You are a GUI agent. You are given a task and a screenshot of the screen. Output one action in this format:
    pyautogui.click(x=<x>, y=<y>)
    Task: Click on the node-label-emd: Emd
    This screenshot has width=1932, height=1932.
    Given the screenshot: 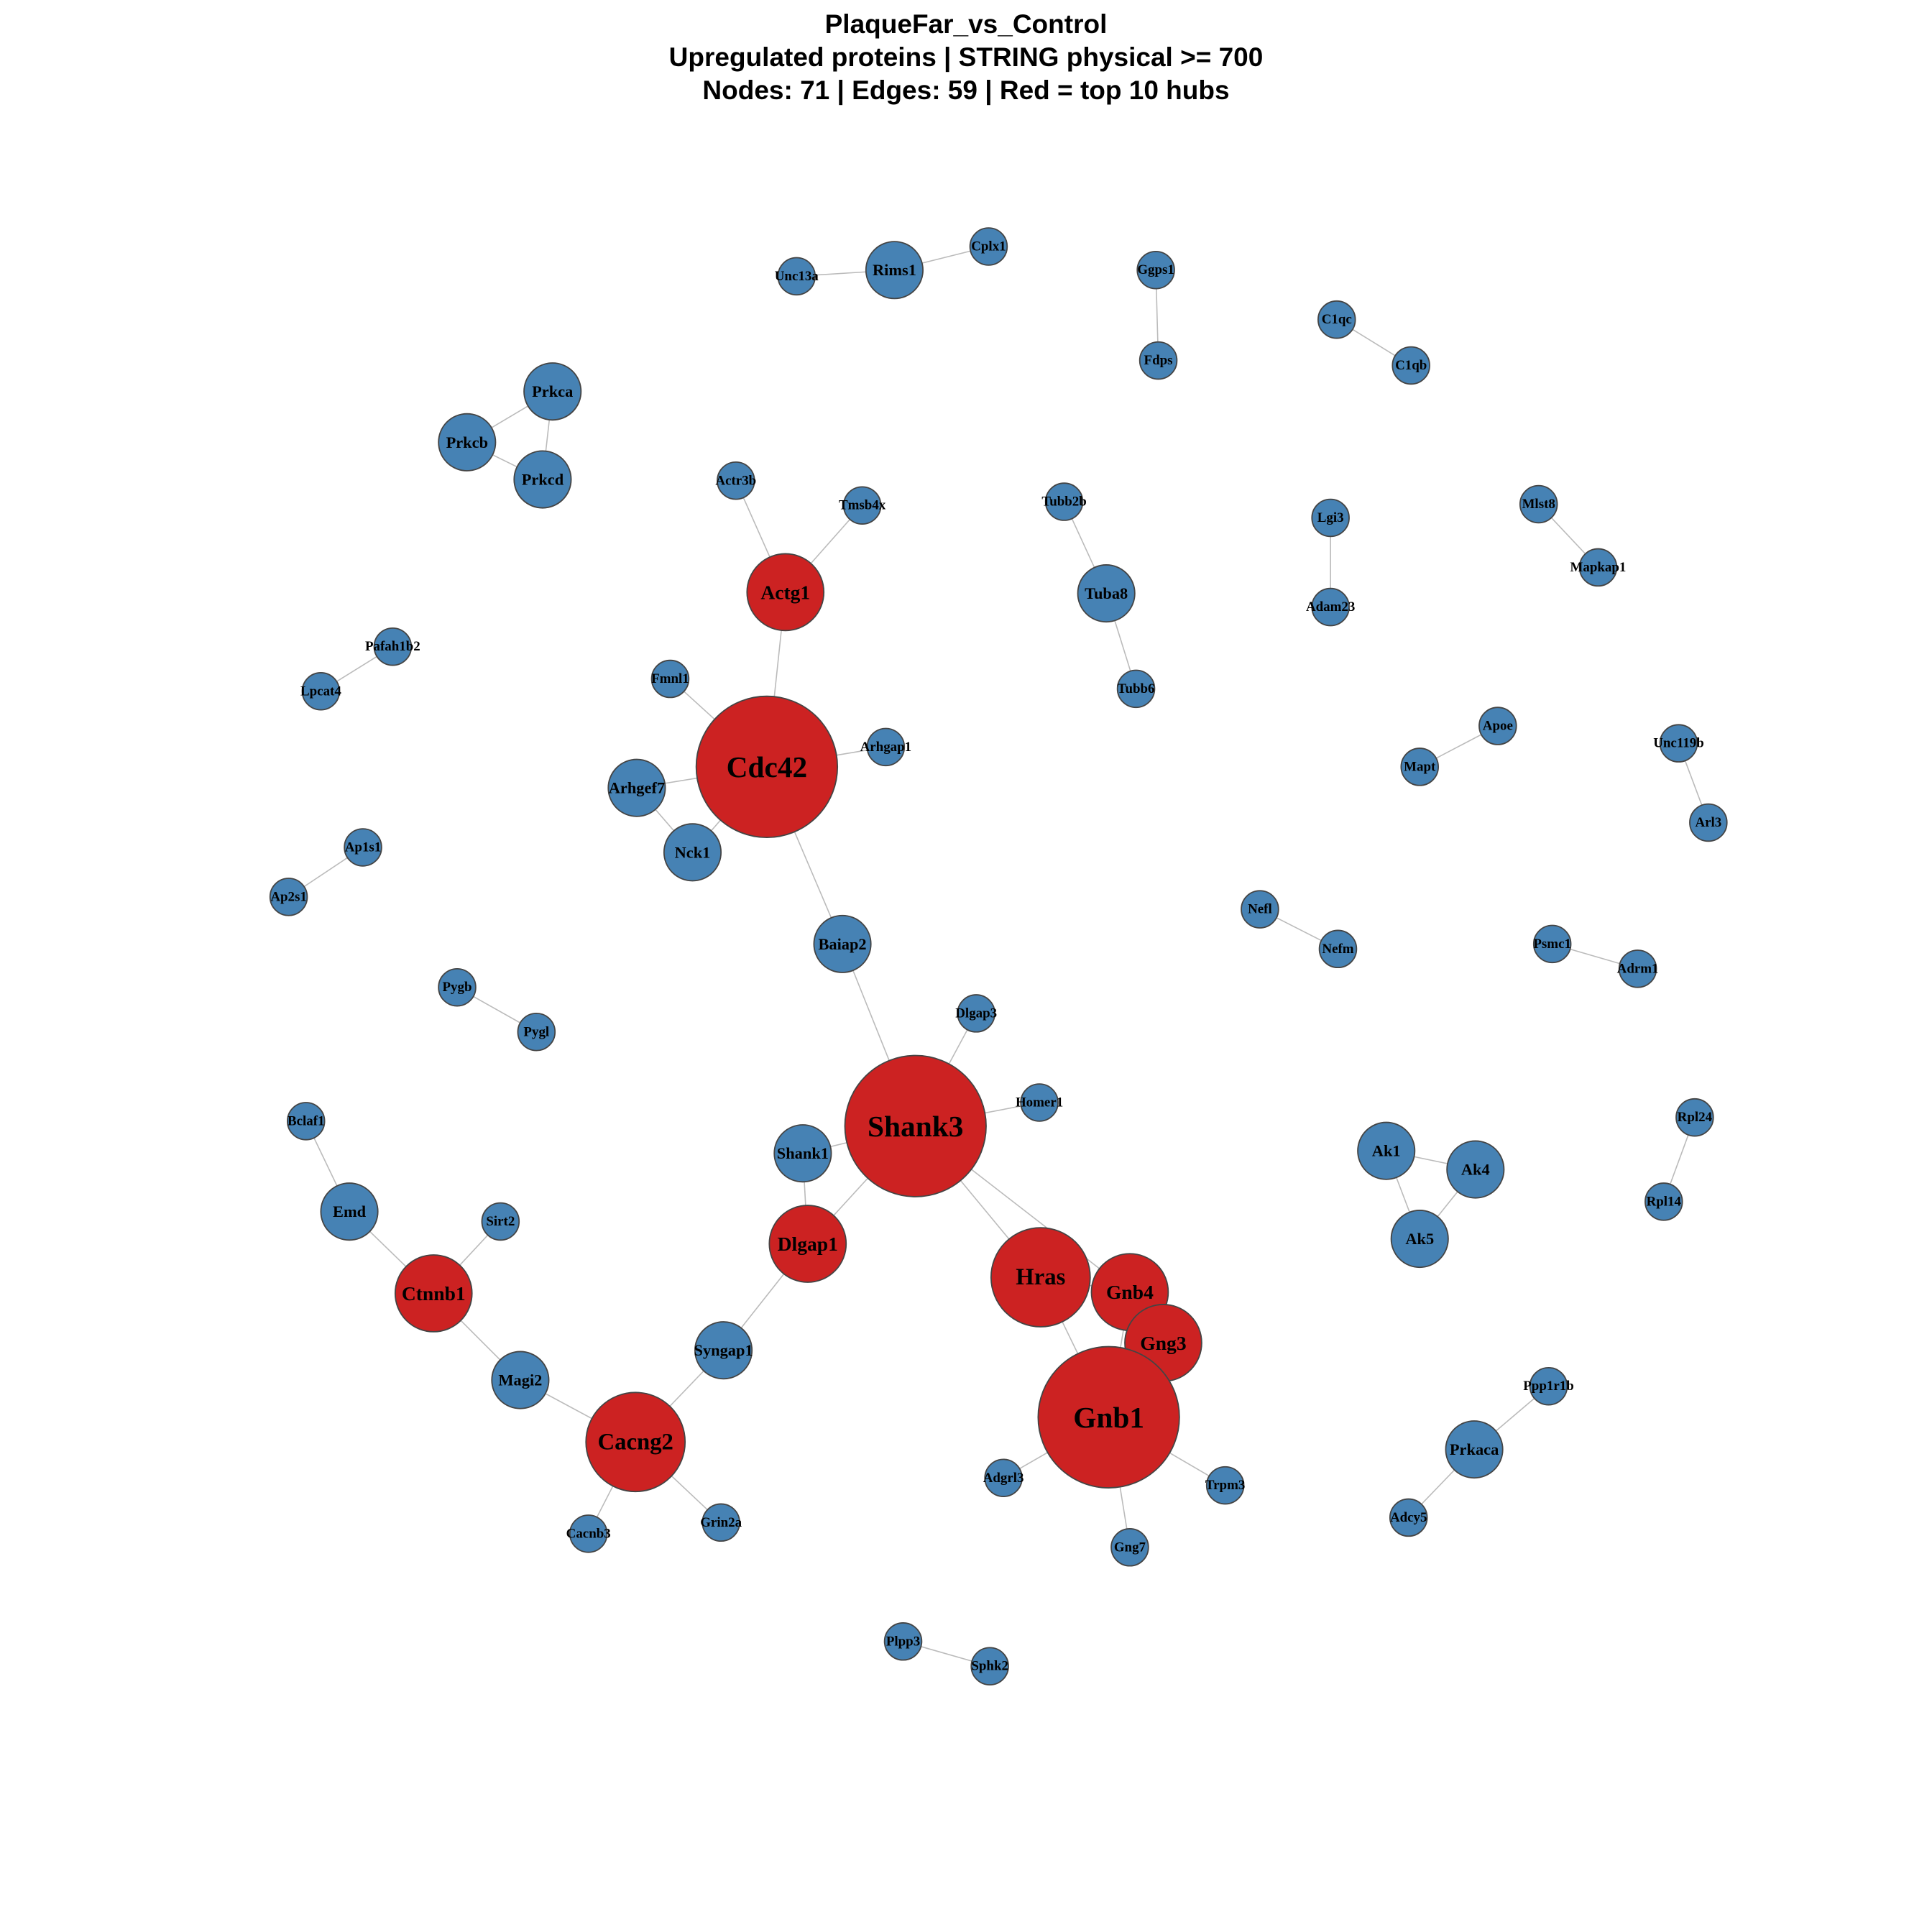 What is the action you would take?
    pyautogui.click(x=350, y=1211)
    